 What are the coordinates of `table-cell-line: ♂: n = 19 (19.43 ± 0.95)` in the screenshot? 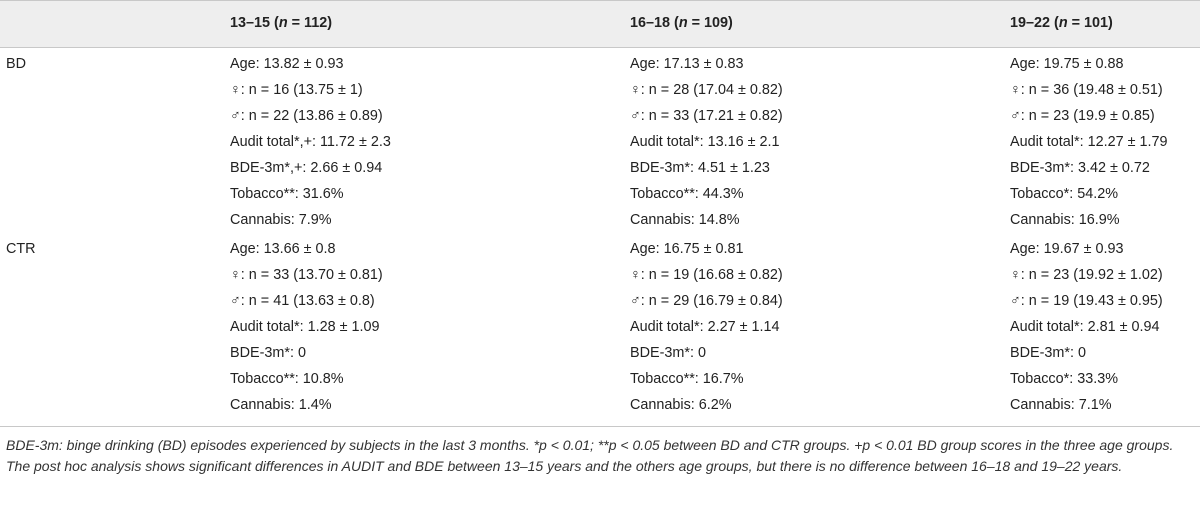 It's located at (1086, 301).